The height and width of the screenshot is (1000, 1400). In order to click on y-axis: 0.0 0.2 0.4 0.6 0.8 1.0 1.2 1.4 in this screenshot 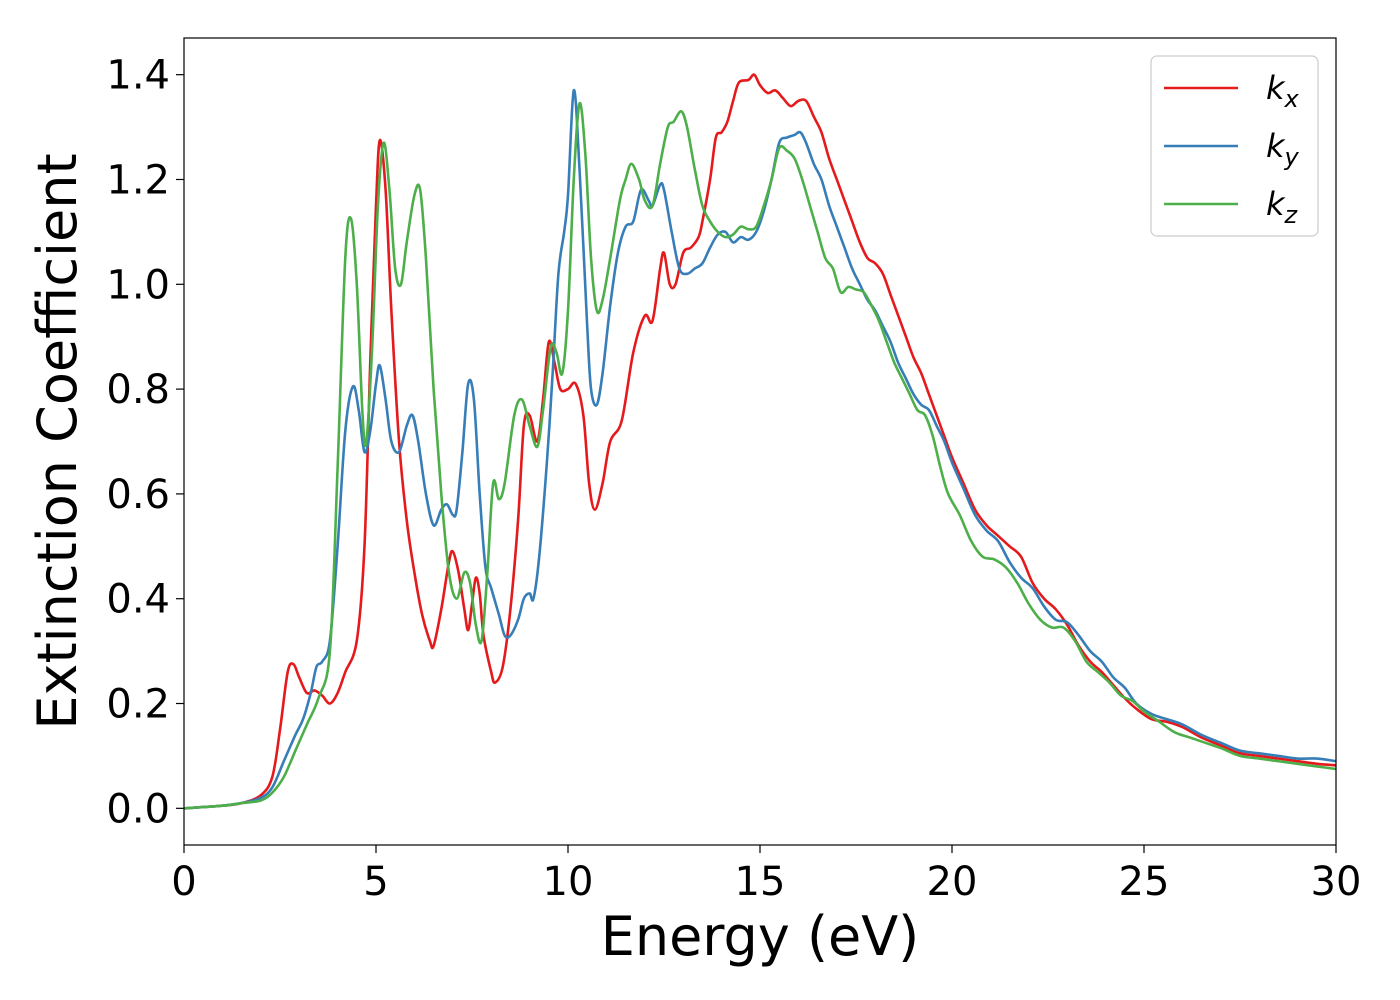, I will do `click(145, 442)`.